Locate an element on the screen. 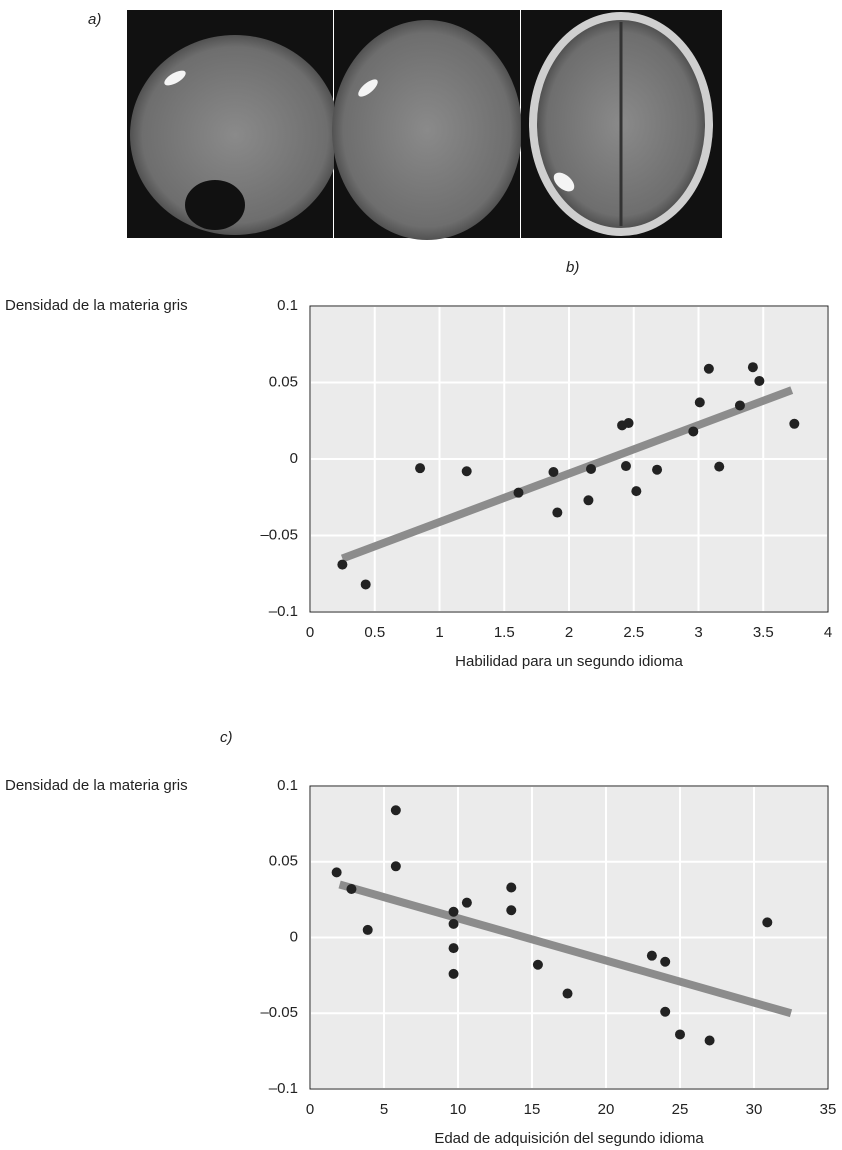 The width and height of the screenshot is (842, 1150). brain-images is located at coordinates (424, 125).